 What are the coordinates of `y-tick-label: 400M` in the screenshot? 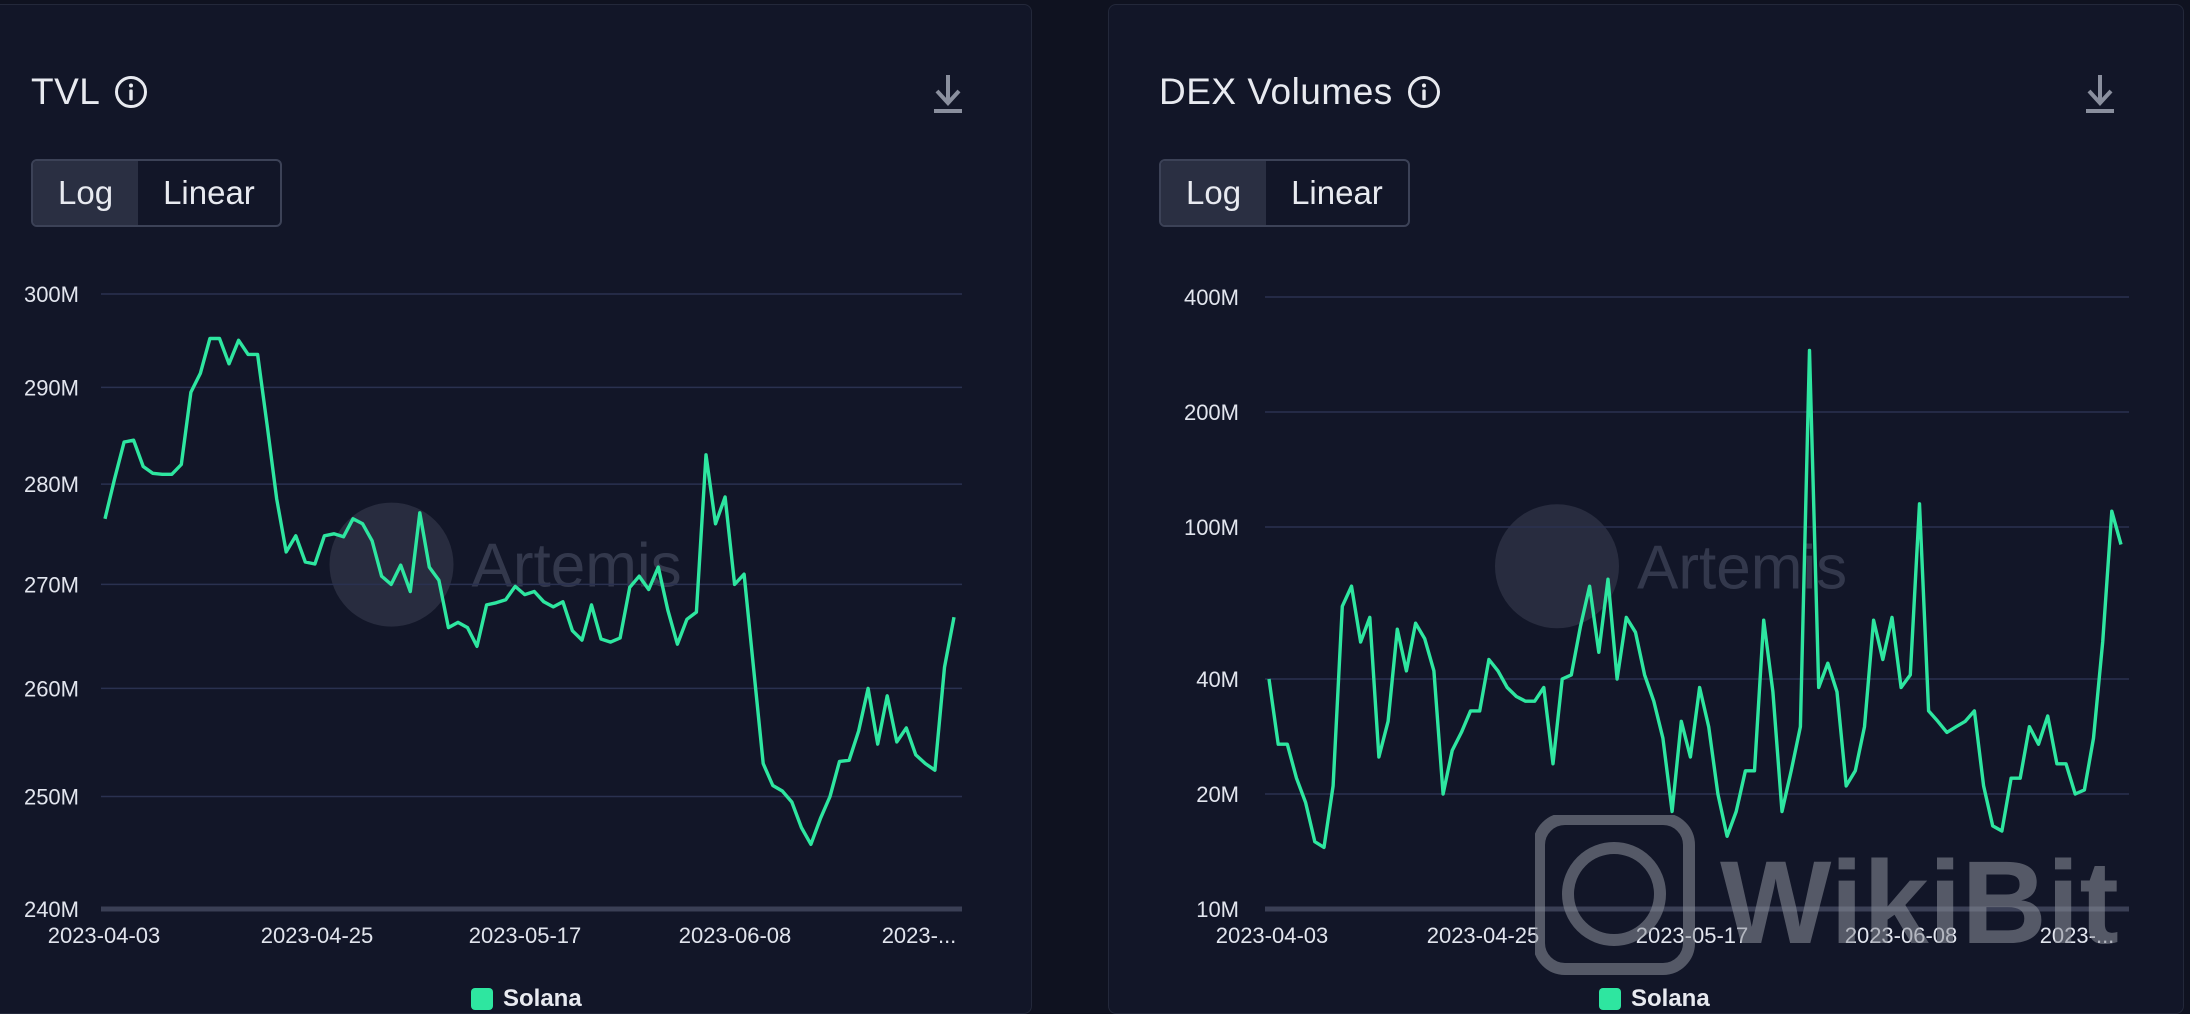 It's located at (1211, 297).